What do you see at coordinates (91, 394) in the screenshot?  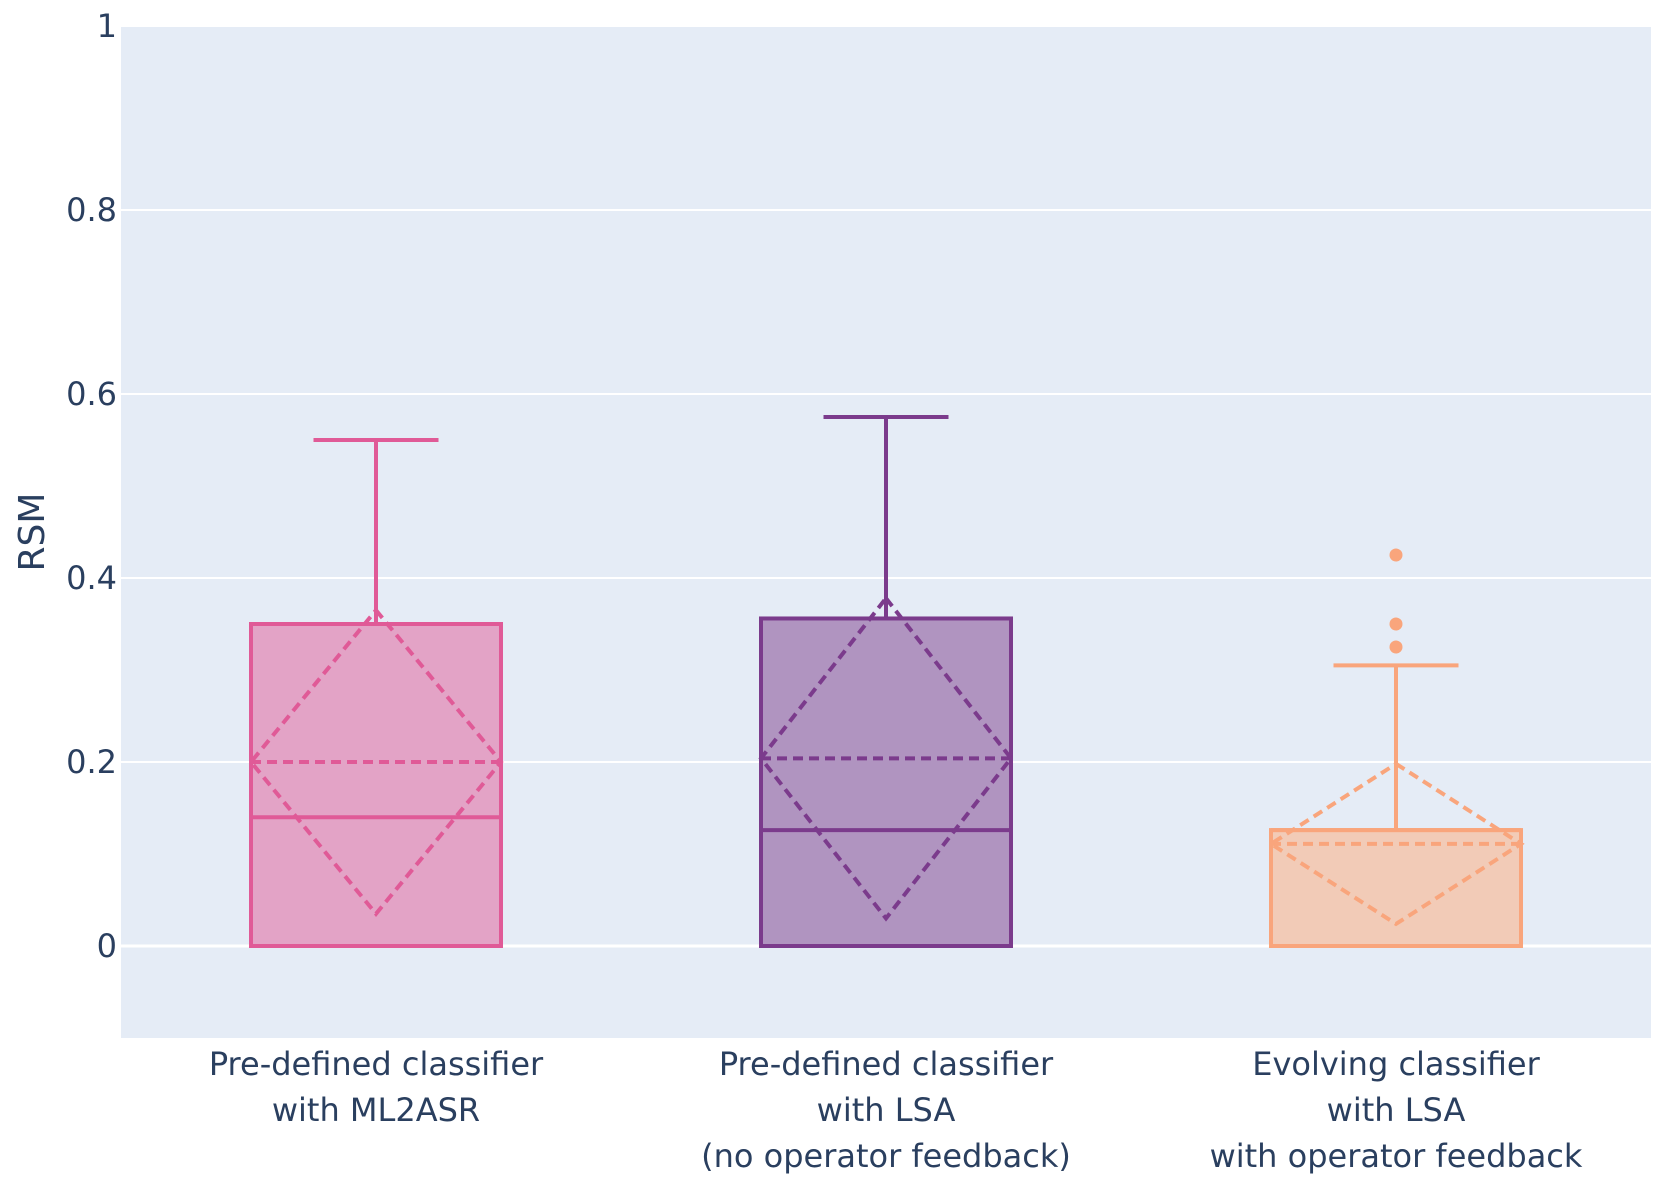 I see `y-tick-label-3: 0.6` at bounding box center [91, 394].